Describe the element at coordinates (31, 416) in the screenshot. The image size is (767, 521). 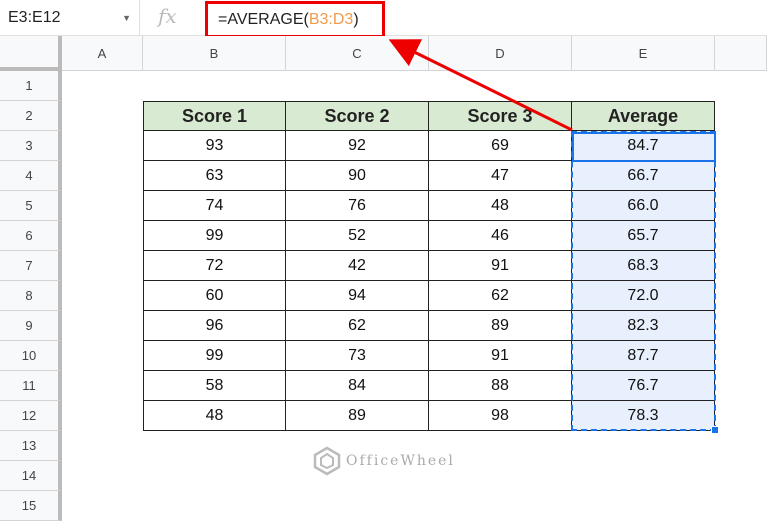
I see `row-header-12: 12` at that location.